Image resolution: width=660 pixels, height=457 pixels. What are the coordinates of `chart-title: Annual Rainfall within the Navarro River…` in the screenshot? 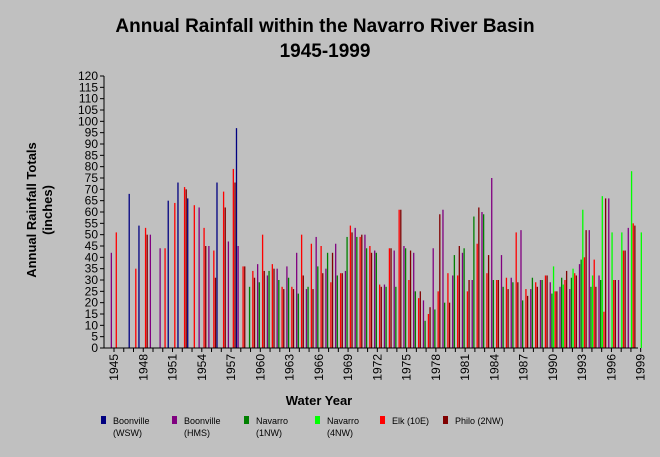 It's located at (324, 26).